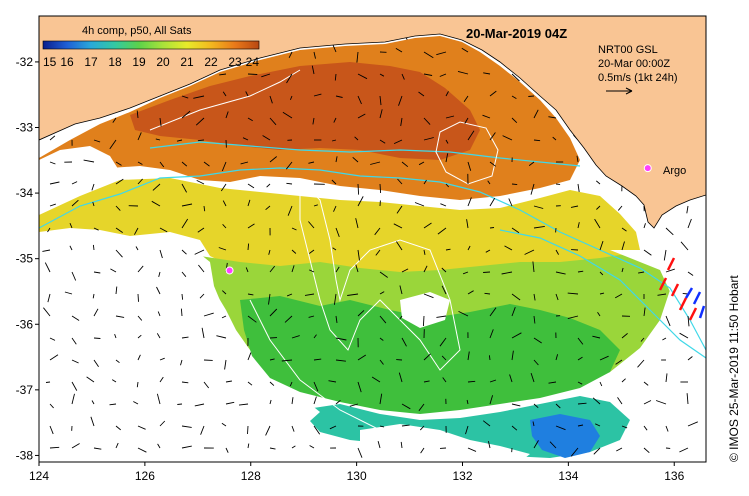 The height and width of the screenshot is (496, 749). I want to click on x-axis-tick-label: 130, so click(357, 476).